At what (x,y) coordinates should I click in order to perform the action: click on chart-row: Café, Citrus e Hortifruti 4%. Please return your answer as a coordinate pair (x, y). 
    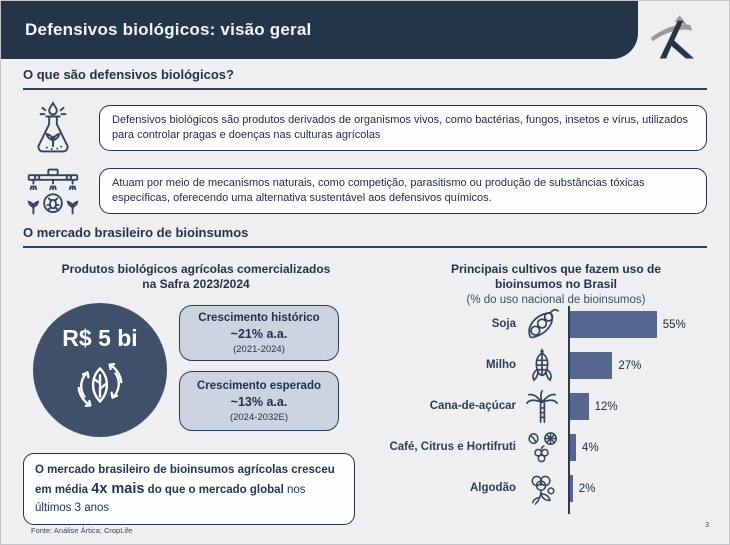
    Looking at the image, I should click on (557, 447).